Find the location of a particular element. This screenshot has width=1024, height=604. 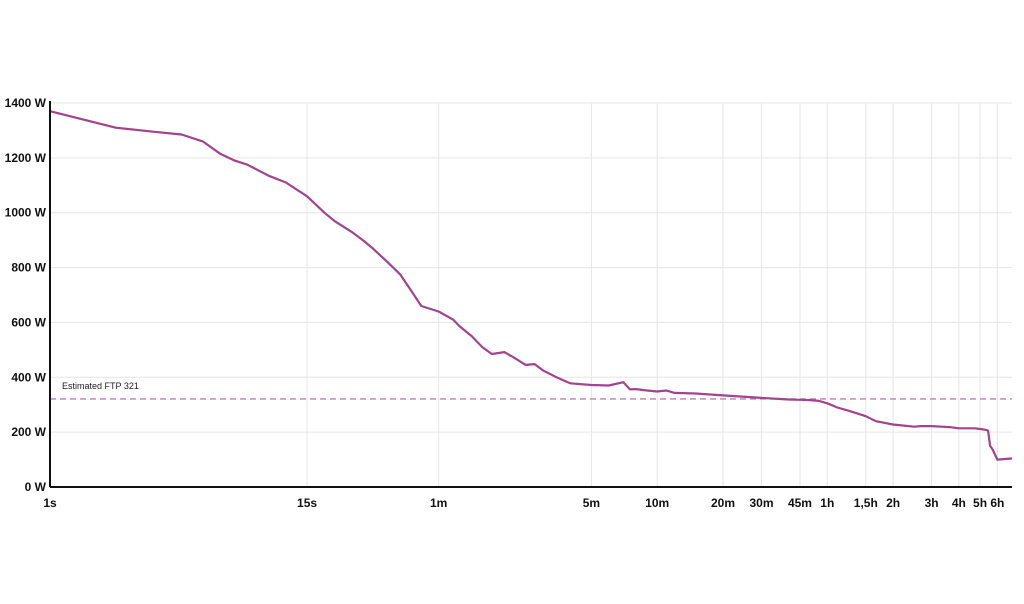

x-tick-label-11: 3h is located at coordinates (932, 503).